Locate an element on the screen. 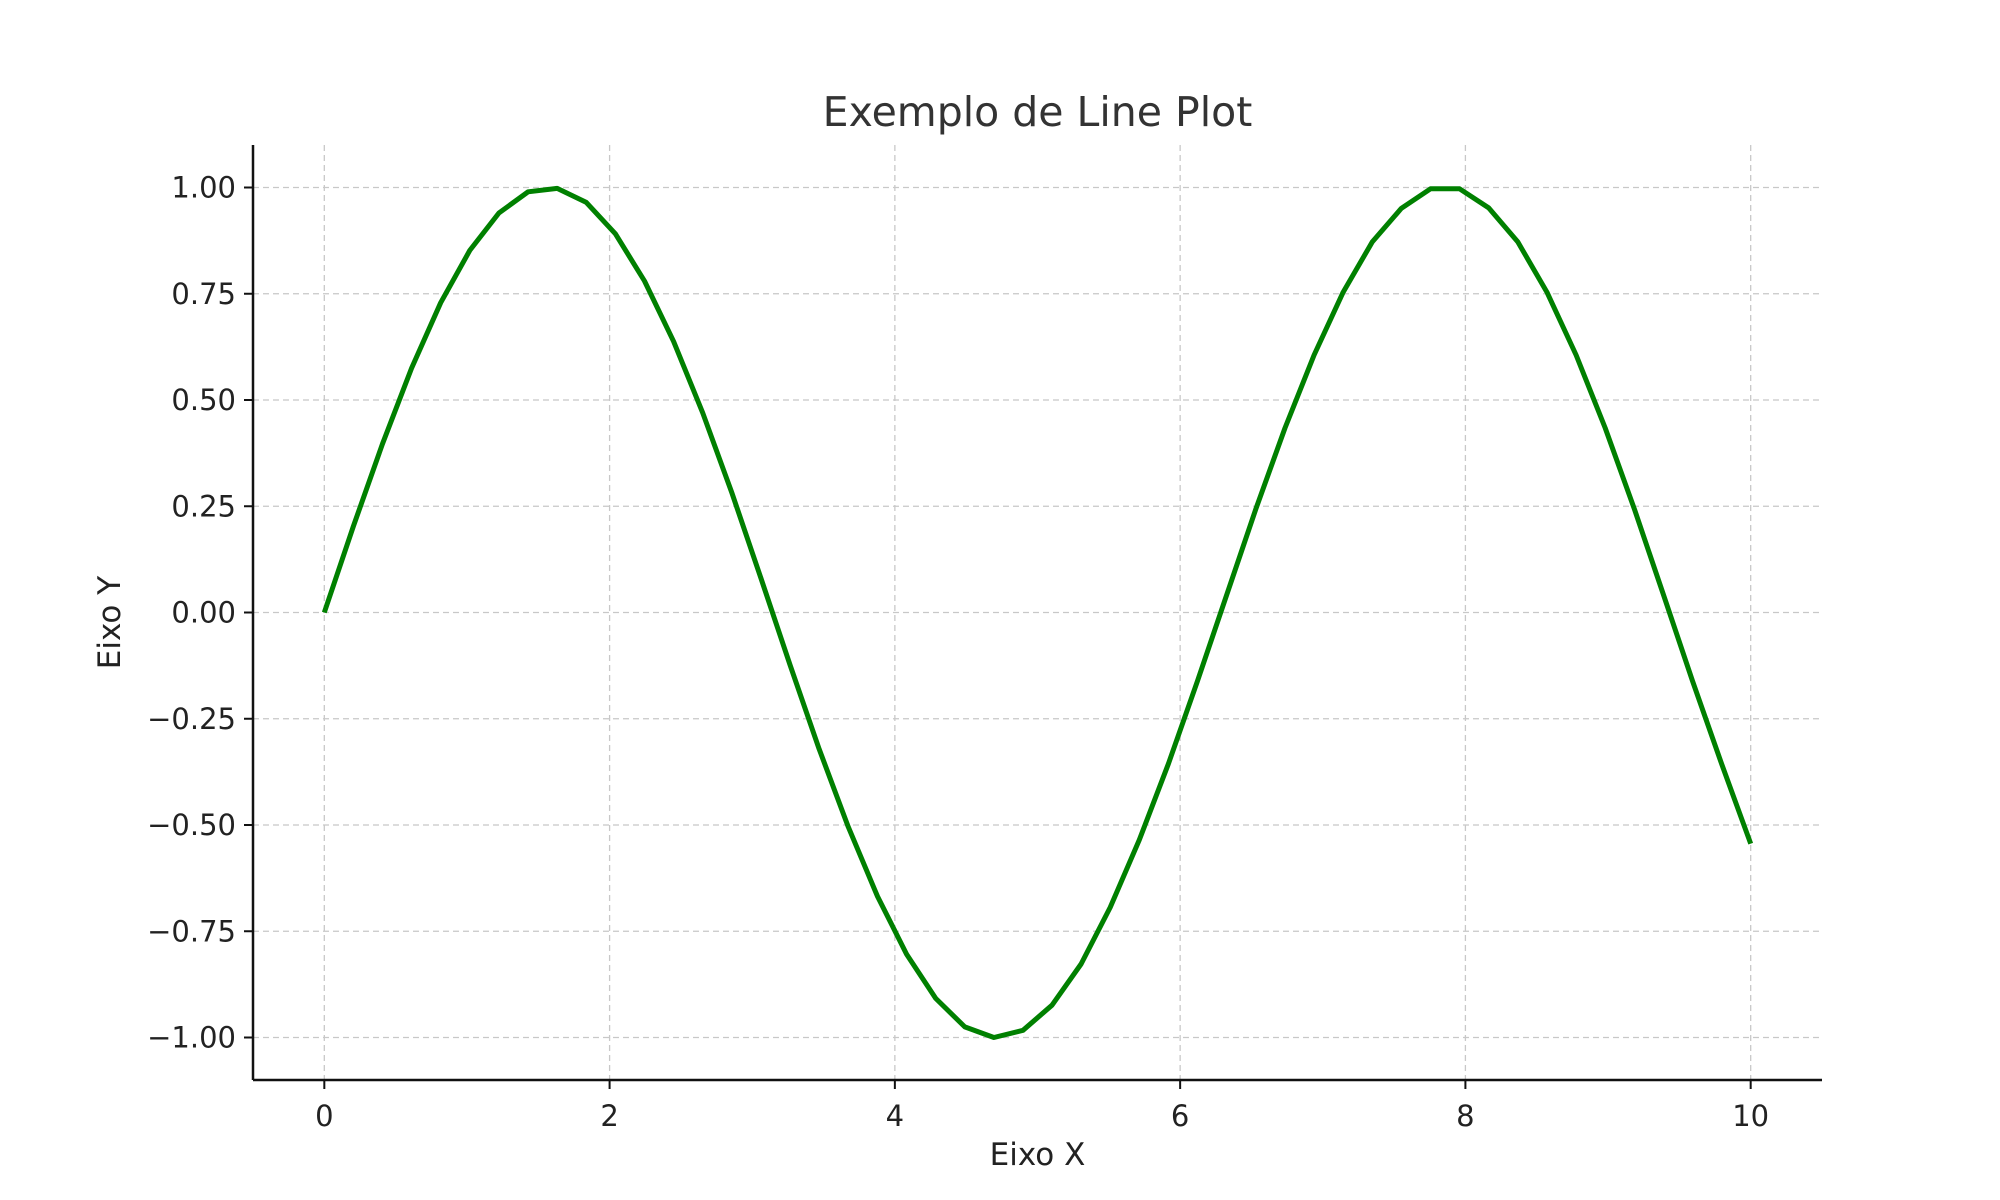 This screenshot has height=1200, width=2000. chart-title: Exemplo de Line Plot is located at coordinates (1038, 112).